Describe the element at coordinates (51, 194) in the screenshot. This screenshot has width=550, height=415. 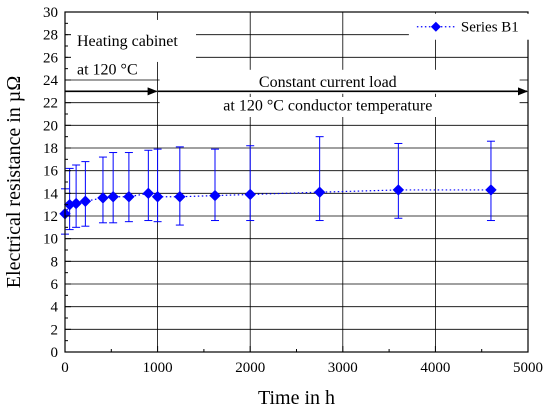
I see `y-tick-label: 14` at that location.